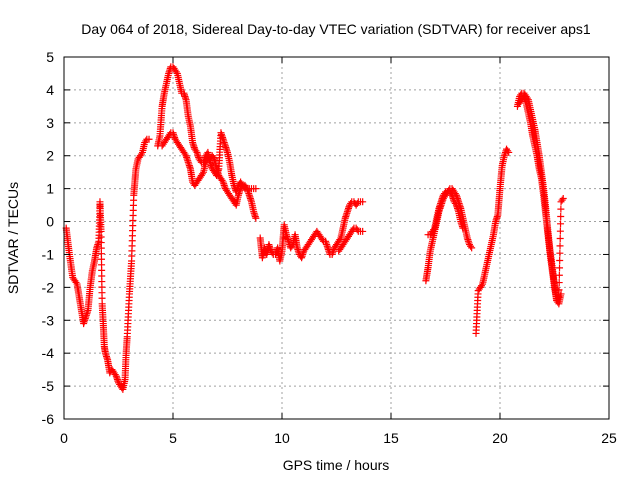  What do you see at coordinates (336, 465) in the screenshot?
I see `x-axis-label: GPS time / hours` at bounding box center [336, 465].